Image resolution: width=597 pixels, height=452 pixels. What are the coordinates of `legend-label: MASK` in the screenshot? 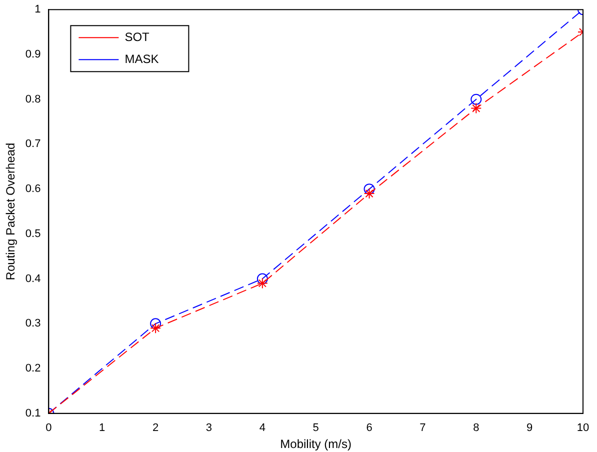 It's located at (141, 59).